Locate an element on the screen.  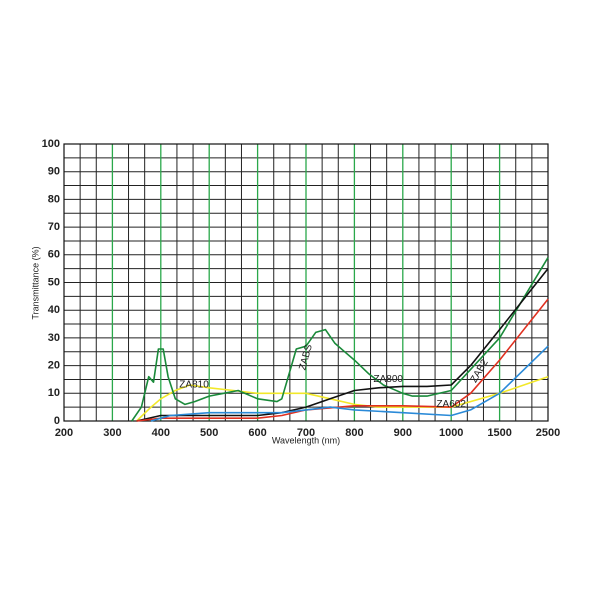
y-tick-label: 60 is located at coordinates (54, 255).